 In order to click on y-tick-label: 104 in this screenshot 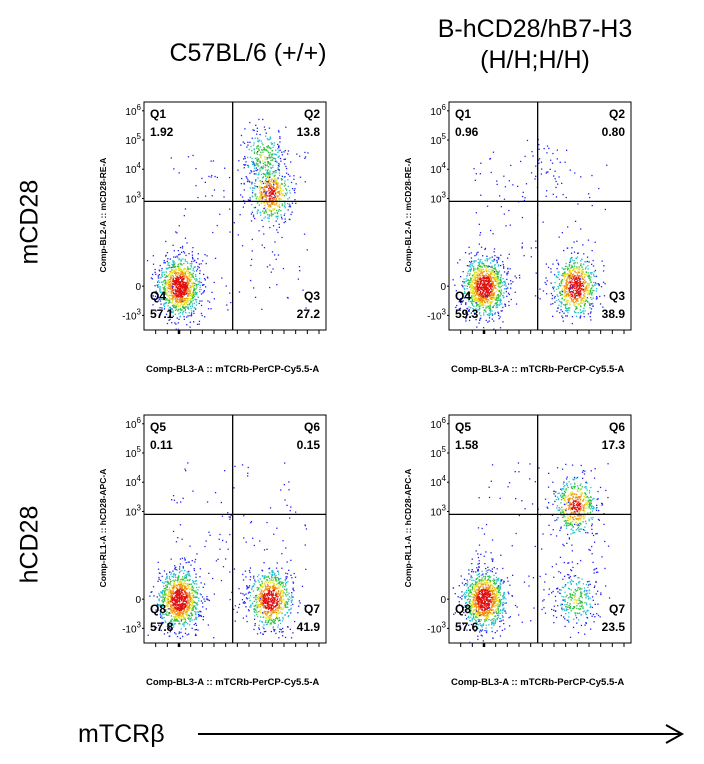, I will do `click(438, 168)`.